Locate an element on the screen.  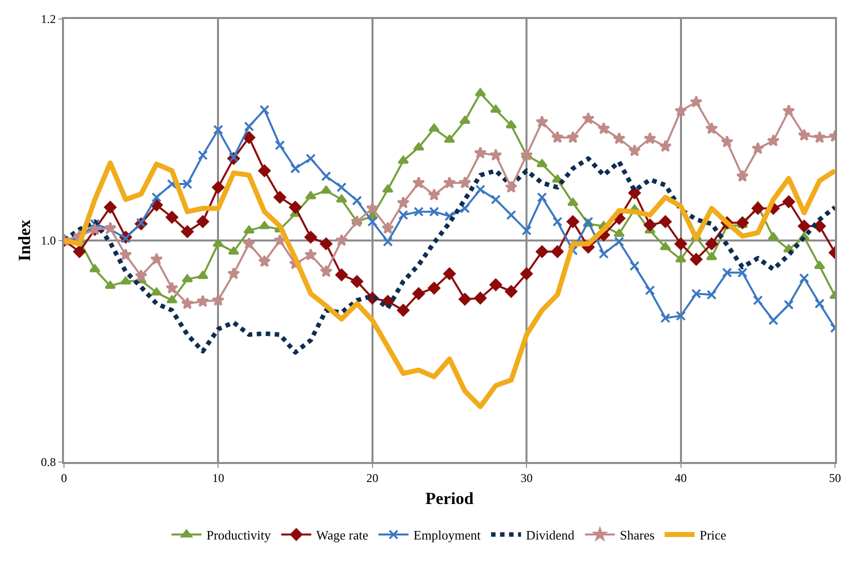
x-tick-label: 10 is located at coordinates (218, 478).